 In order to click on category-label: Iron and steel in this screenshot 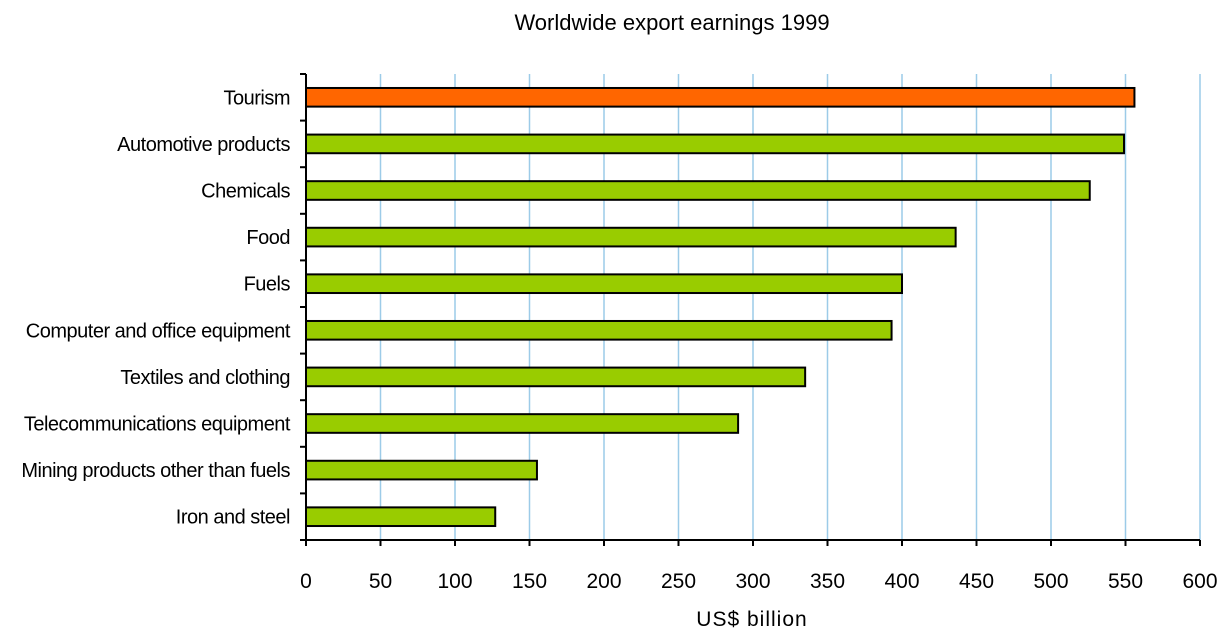, I will do `click(233, 518)`.